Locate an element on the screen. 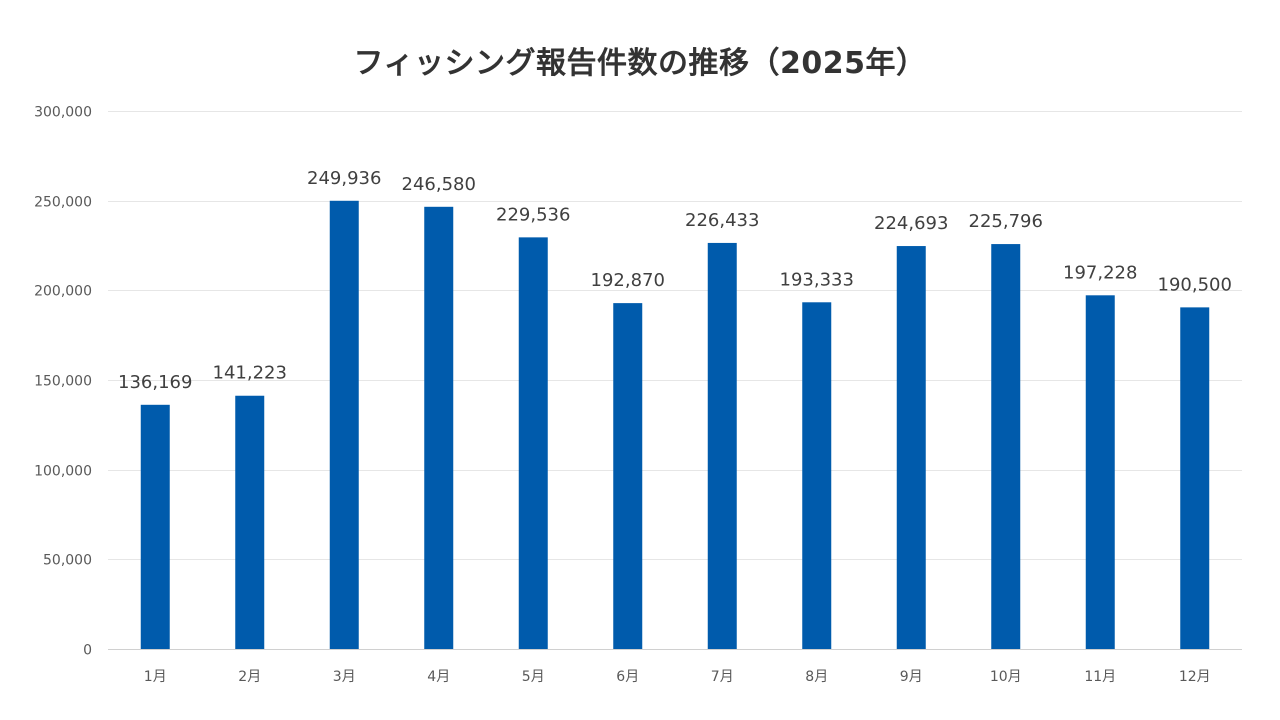 The image size is (1280, 720). x-tick-label-6: 6月 is located at coordinates (627, 677).